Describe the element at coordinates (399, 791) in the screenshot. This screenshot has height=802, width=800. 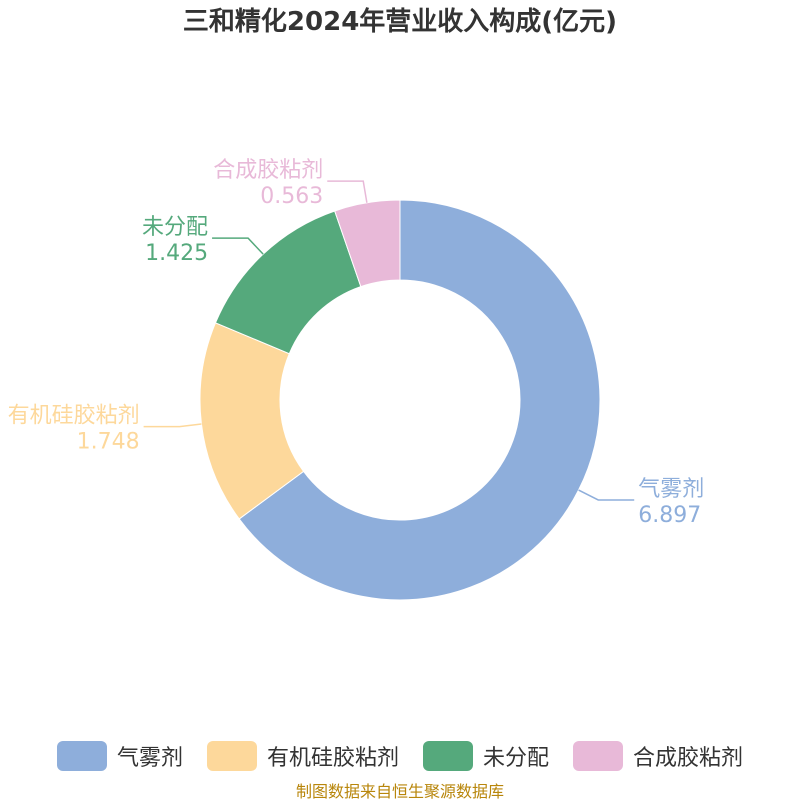
I see `source-note: 制图数据来自恒生聚源数据库` at that location.